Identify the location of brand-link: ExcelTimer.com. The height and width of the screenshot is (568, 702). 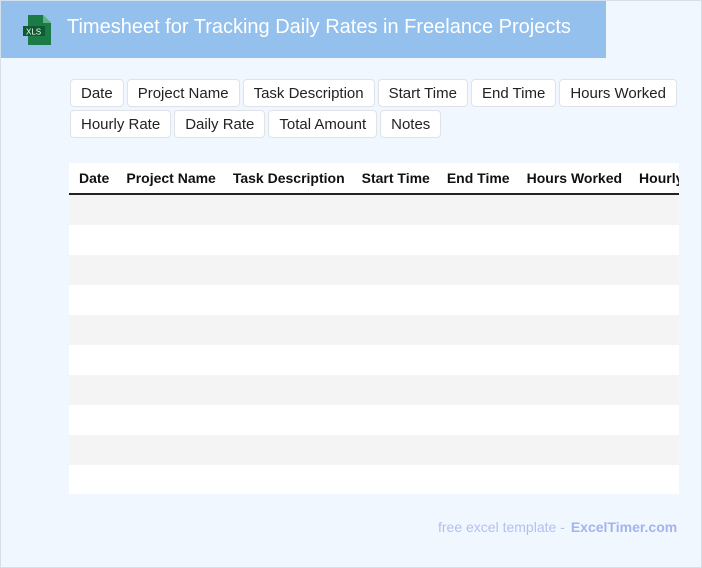
(624, 527).